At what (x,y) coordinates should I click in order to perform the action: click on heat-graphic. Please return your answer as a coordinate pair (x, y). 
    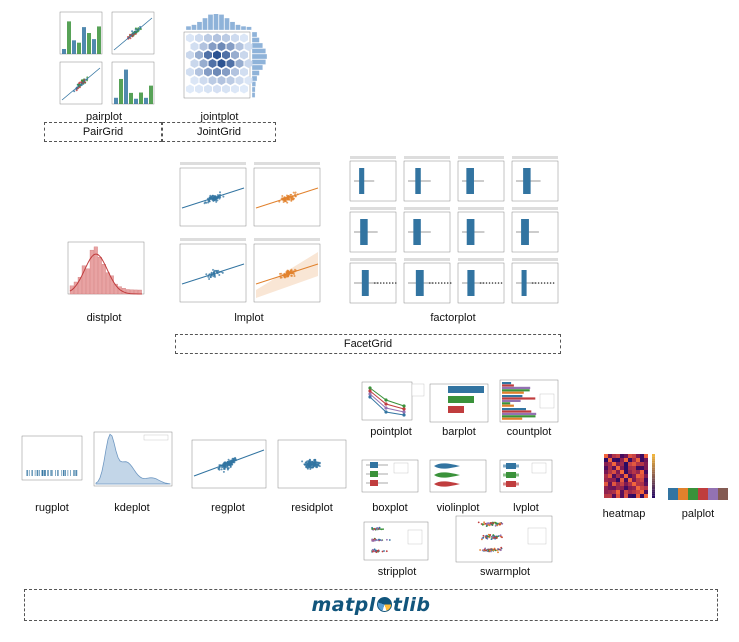
    Looking at the image, I should click on (629, 476).